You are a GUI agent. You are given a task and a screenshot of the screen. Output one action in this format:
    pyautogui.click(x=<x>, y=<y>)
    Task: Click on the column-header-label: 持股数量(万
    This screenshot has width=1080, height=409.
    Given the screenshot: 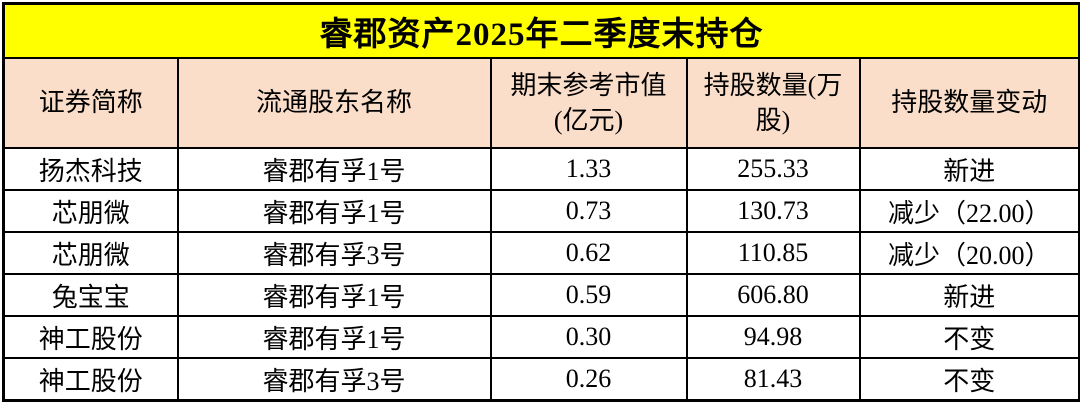 What is the action you would take?
    pyautogui.click(x=773, y=85)
    